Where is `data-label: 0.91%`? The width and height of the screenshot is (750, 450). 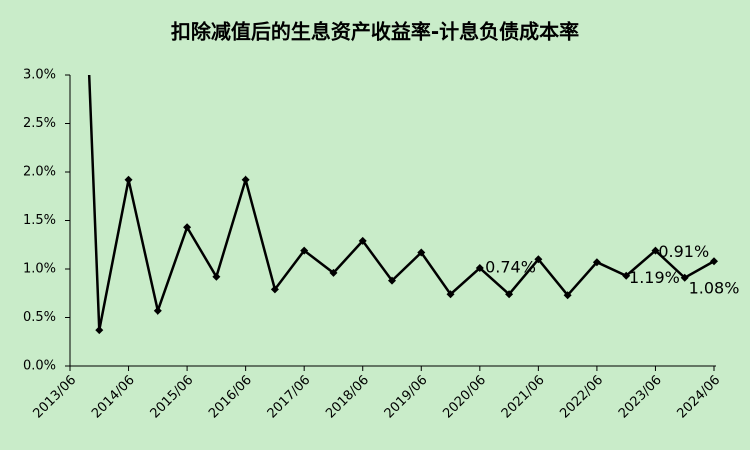
data-label: 0.91% is located at coordinates (683, 251).